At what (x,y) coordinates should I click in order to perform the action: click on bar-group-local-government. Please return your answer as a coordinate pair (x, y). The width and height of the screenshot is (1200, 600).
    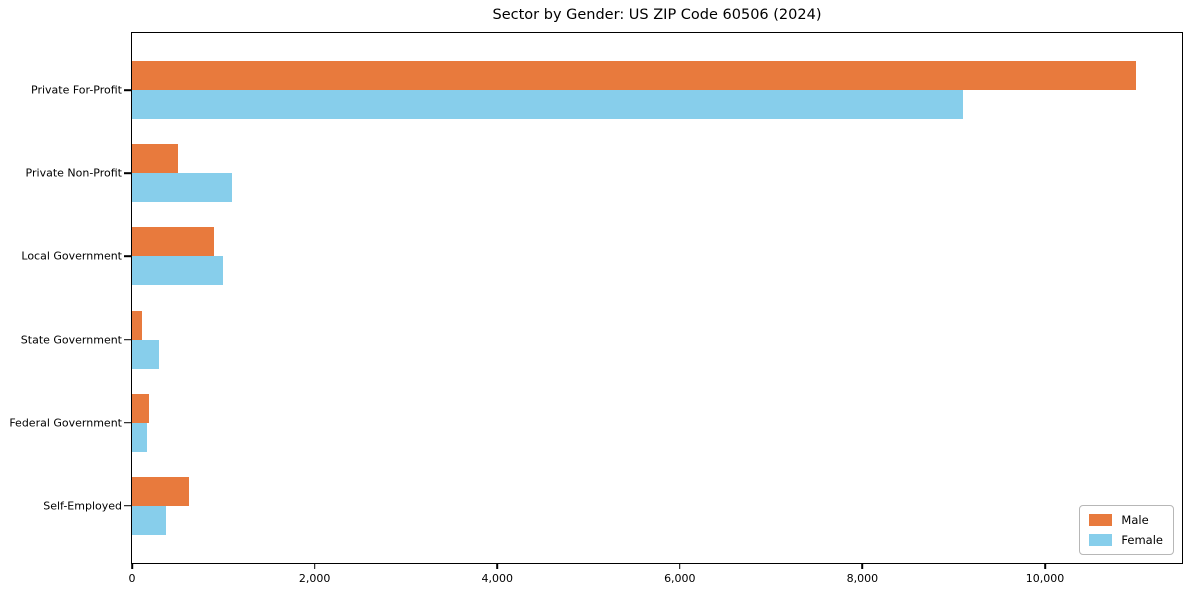
    Looking at the image, I should click on (657, 256).